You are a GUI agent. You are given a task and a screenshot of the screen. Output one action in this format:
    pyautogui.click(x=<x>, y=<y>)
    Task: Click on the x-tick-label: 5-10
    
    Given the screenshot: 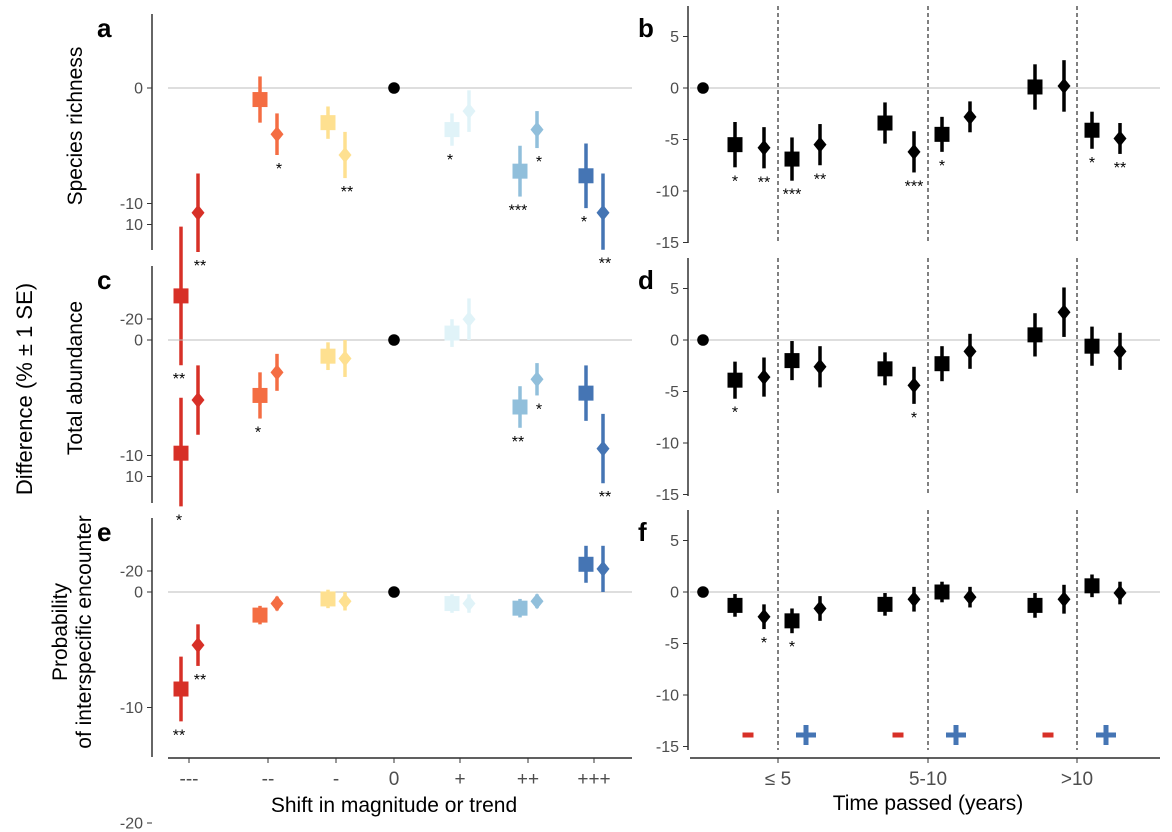 What is the action you would take?
    pyautogui.click(x=928, y=779)
    